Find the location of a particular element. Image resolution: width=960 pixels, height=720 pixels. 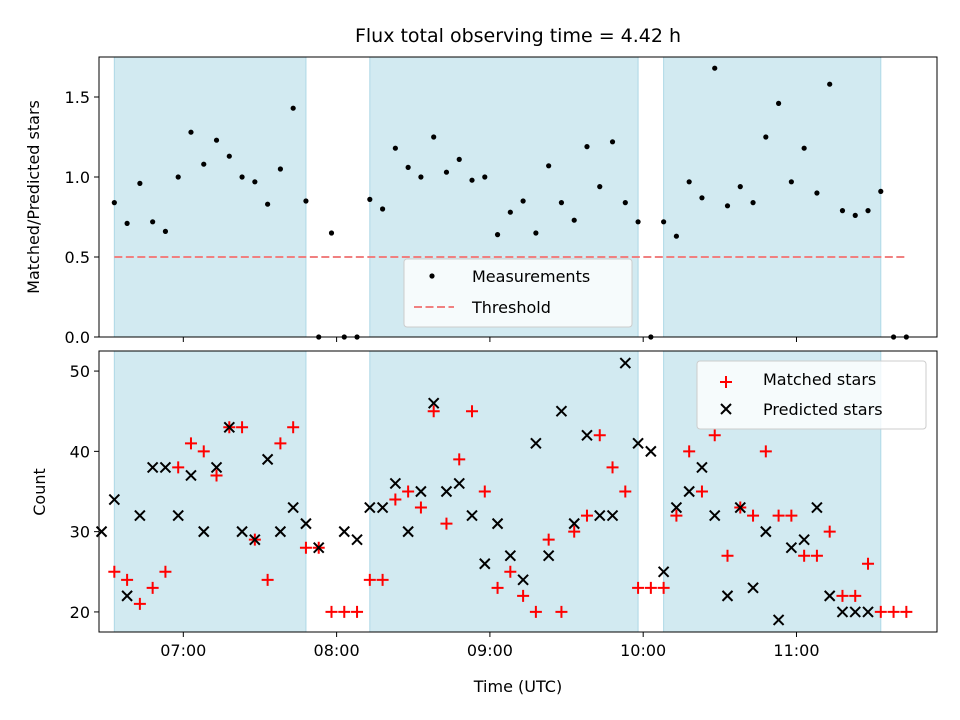

legend-predicted-label: Predicted stars is located at coordinates (823, 409).